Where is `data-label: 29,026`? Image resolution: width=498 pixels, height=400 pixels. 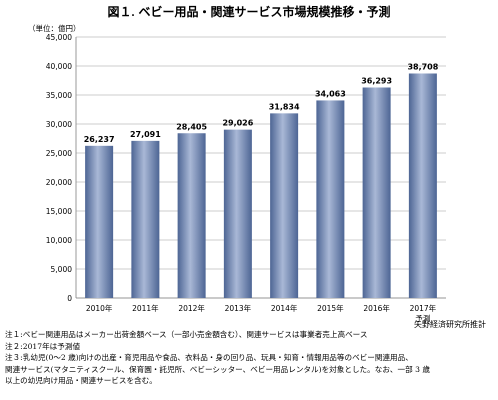 data-label: 29,026 is located at coordinates (237, 123).